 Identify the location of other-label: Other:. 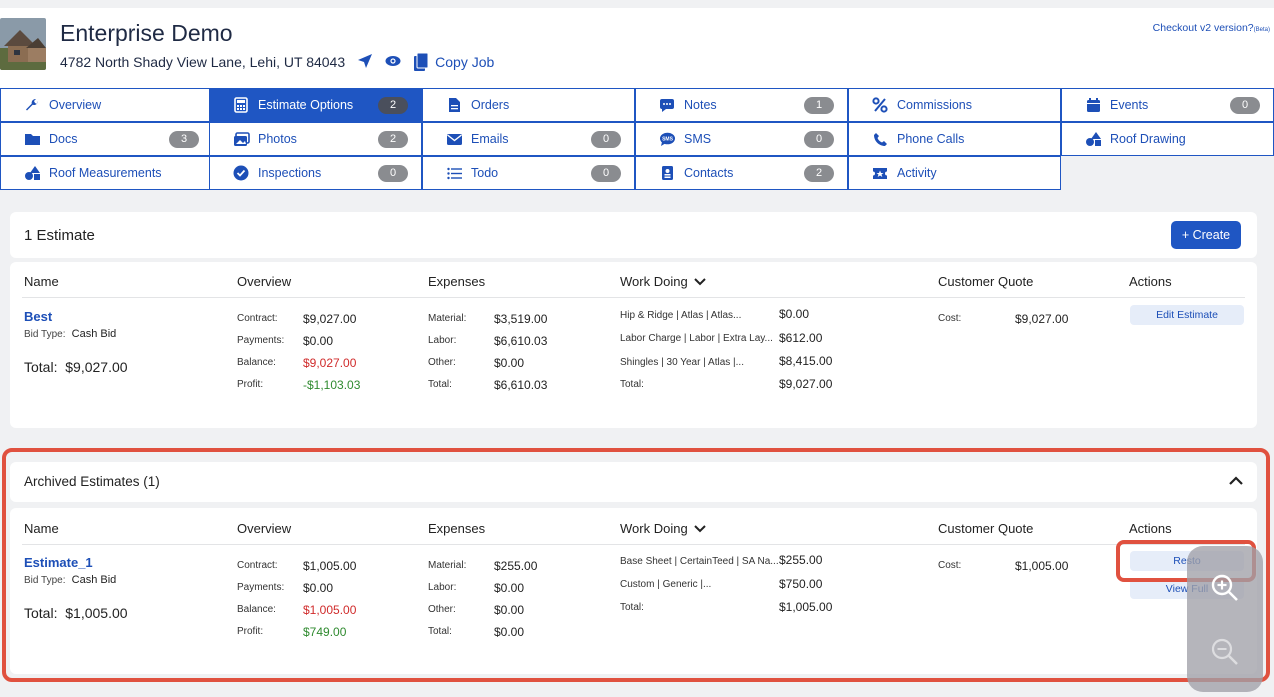
(442, 609).